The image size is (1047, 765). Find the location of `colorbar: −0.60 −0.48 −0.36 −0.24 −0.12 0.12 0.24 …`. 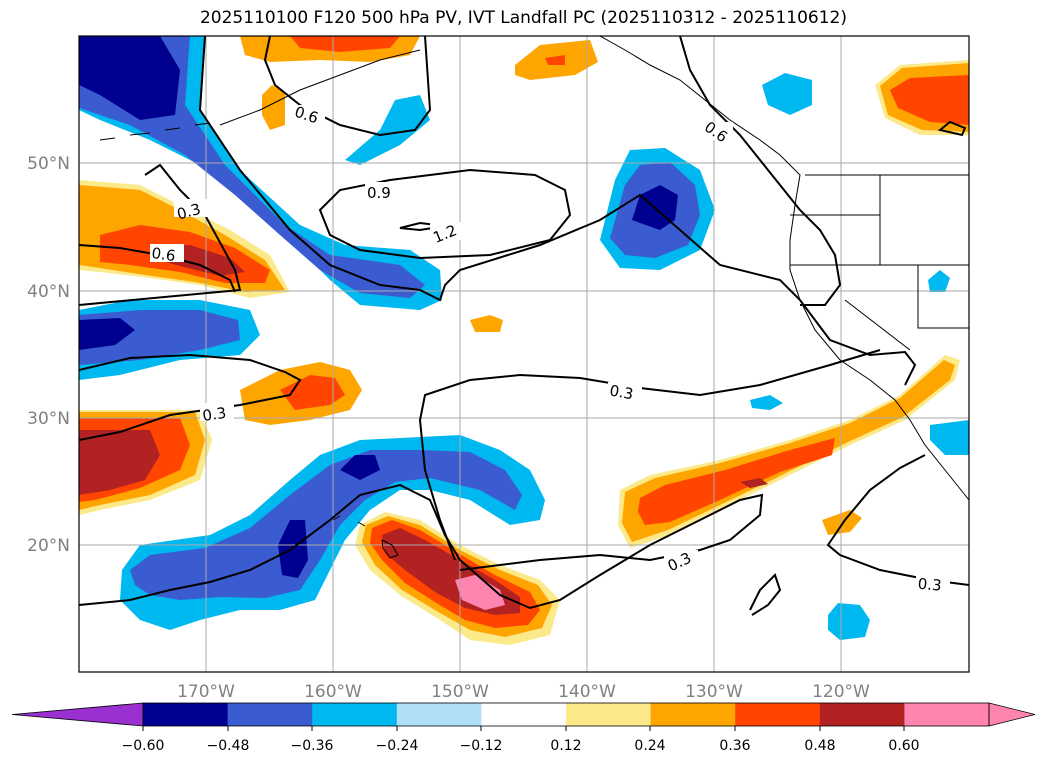

colorbar: −0.60 −0.48 −0.36 −0.24 −0.12 0.12 0.24 … is located at coordinates (523, 728).